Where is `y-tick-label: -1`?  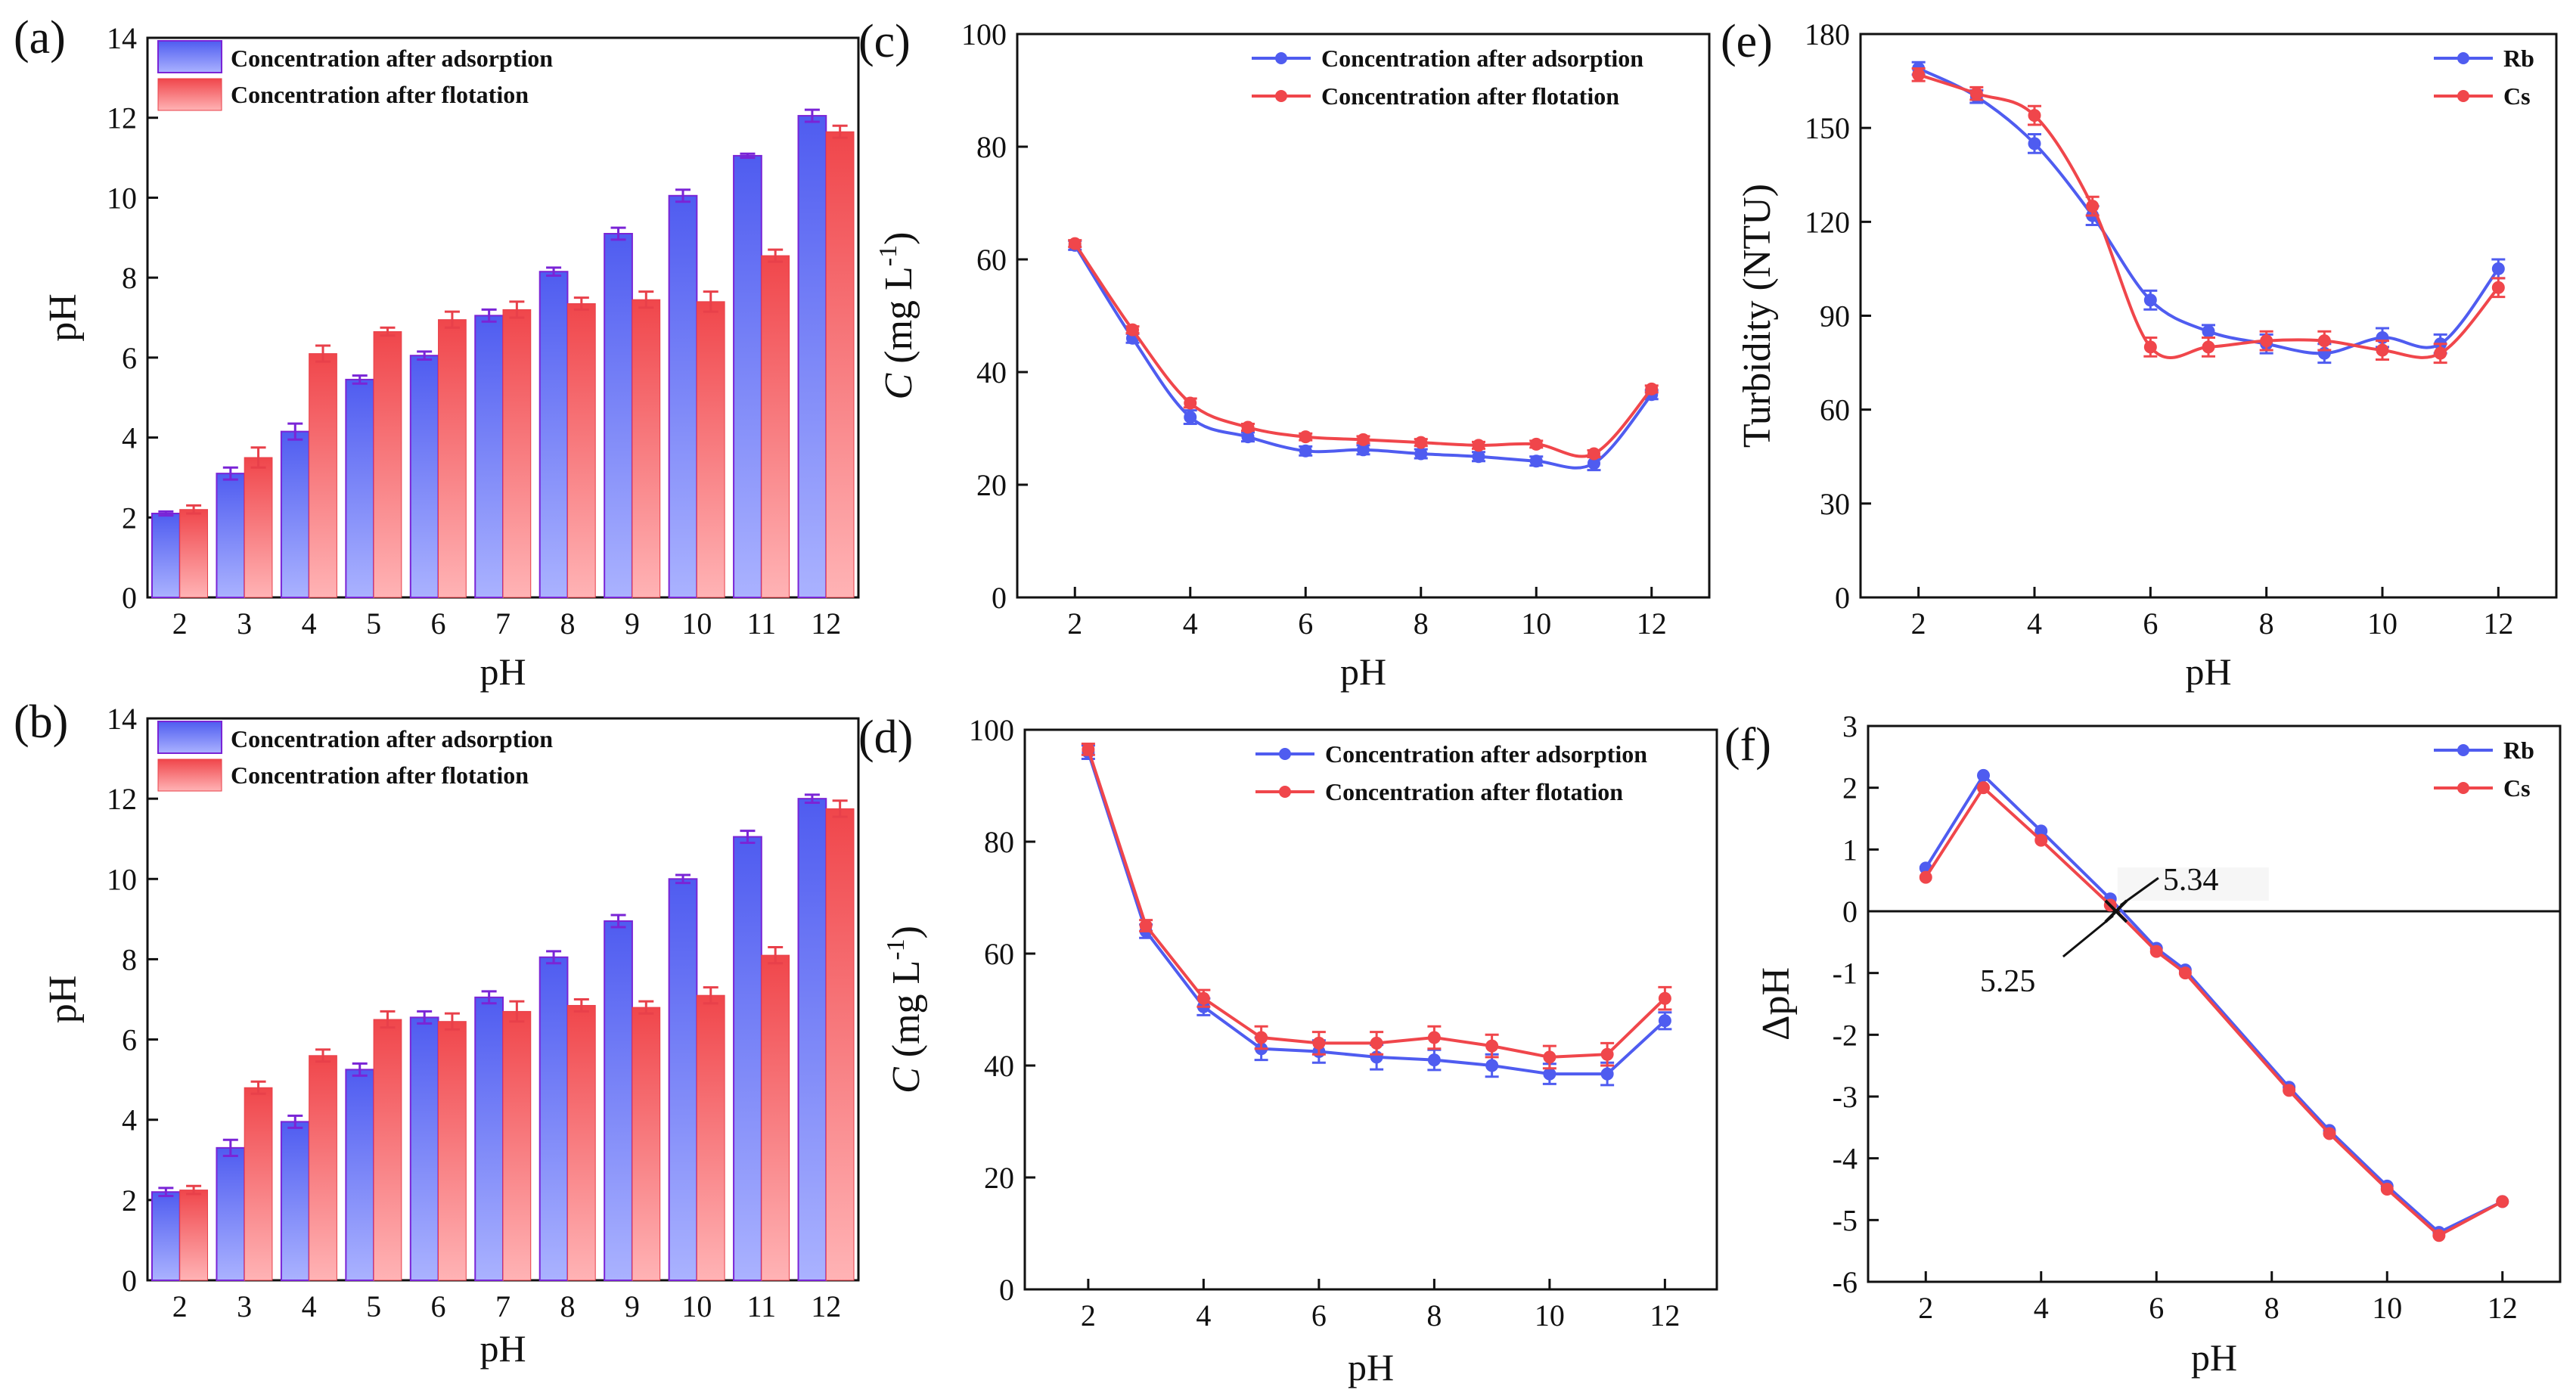 y-tick-label: -1 is located at coordinates (1845, 974).